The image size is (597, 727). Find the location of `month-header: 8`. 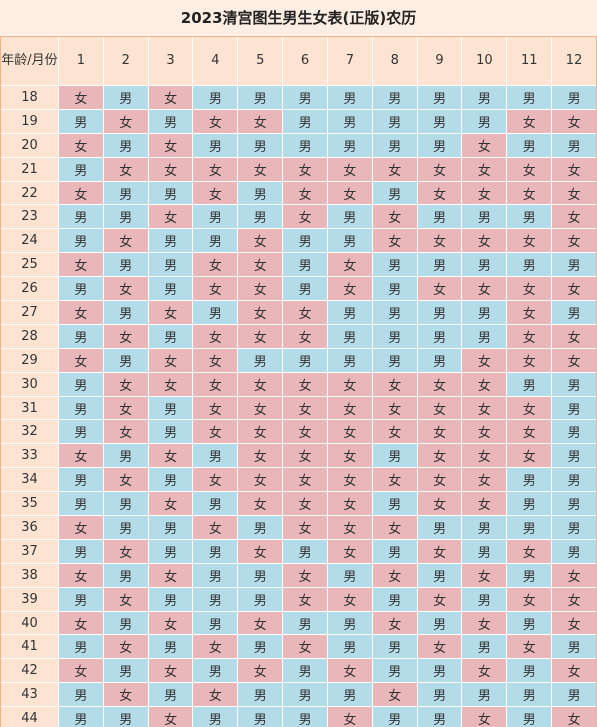

month-header: 8 is located at coordinates (394, 61).